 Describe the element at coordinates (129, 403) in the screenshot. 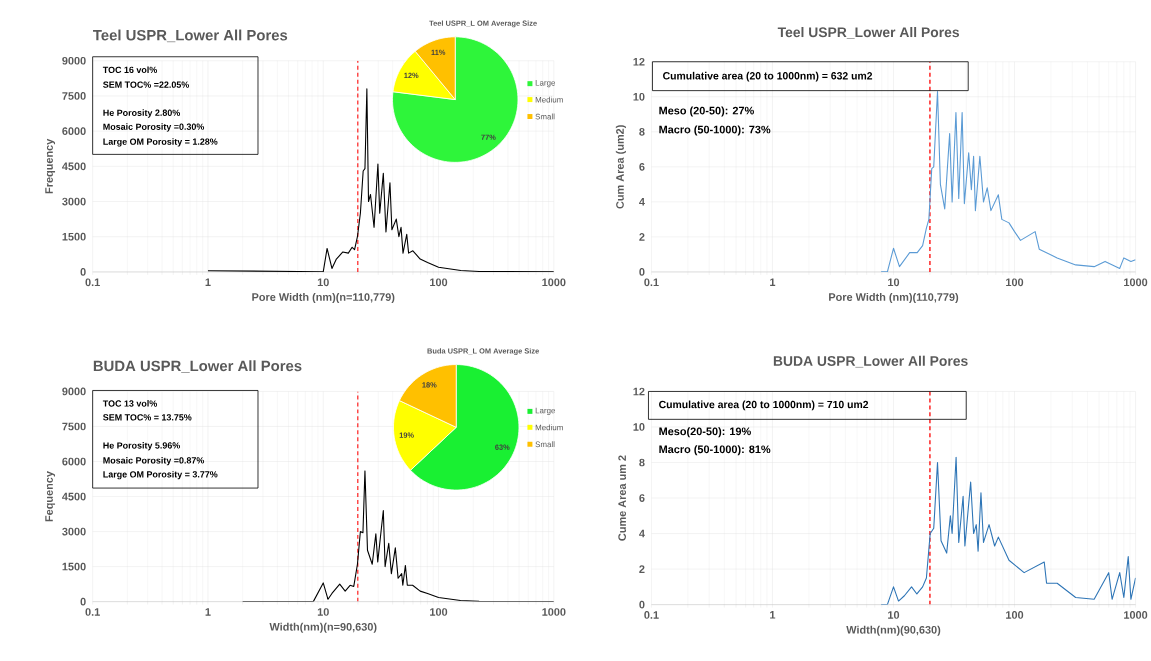

I see `annotation: TOC 13 vol%` at that location.